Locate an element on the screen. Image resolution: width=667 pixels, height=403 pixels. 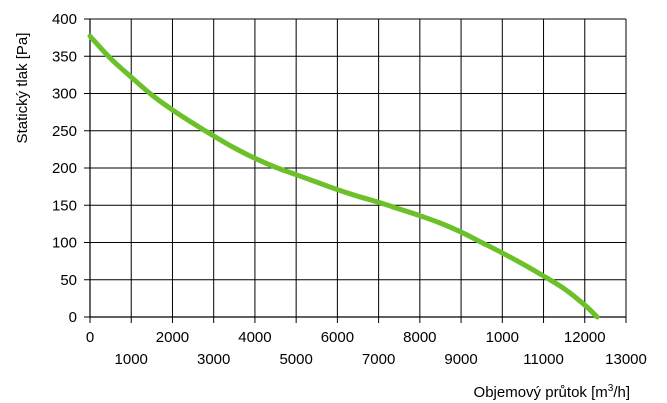
x-tick-label: 3000 is located at coordinates (213, 359).